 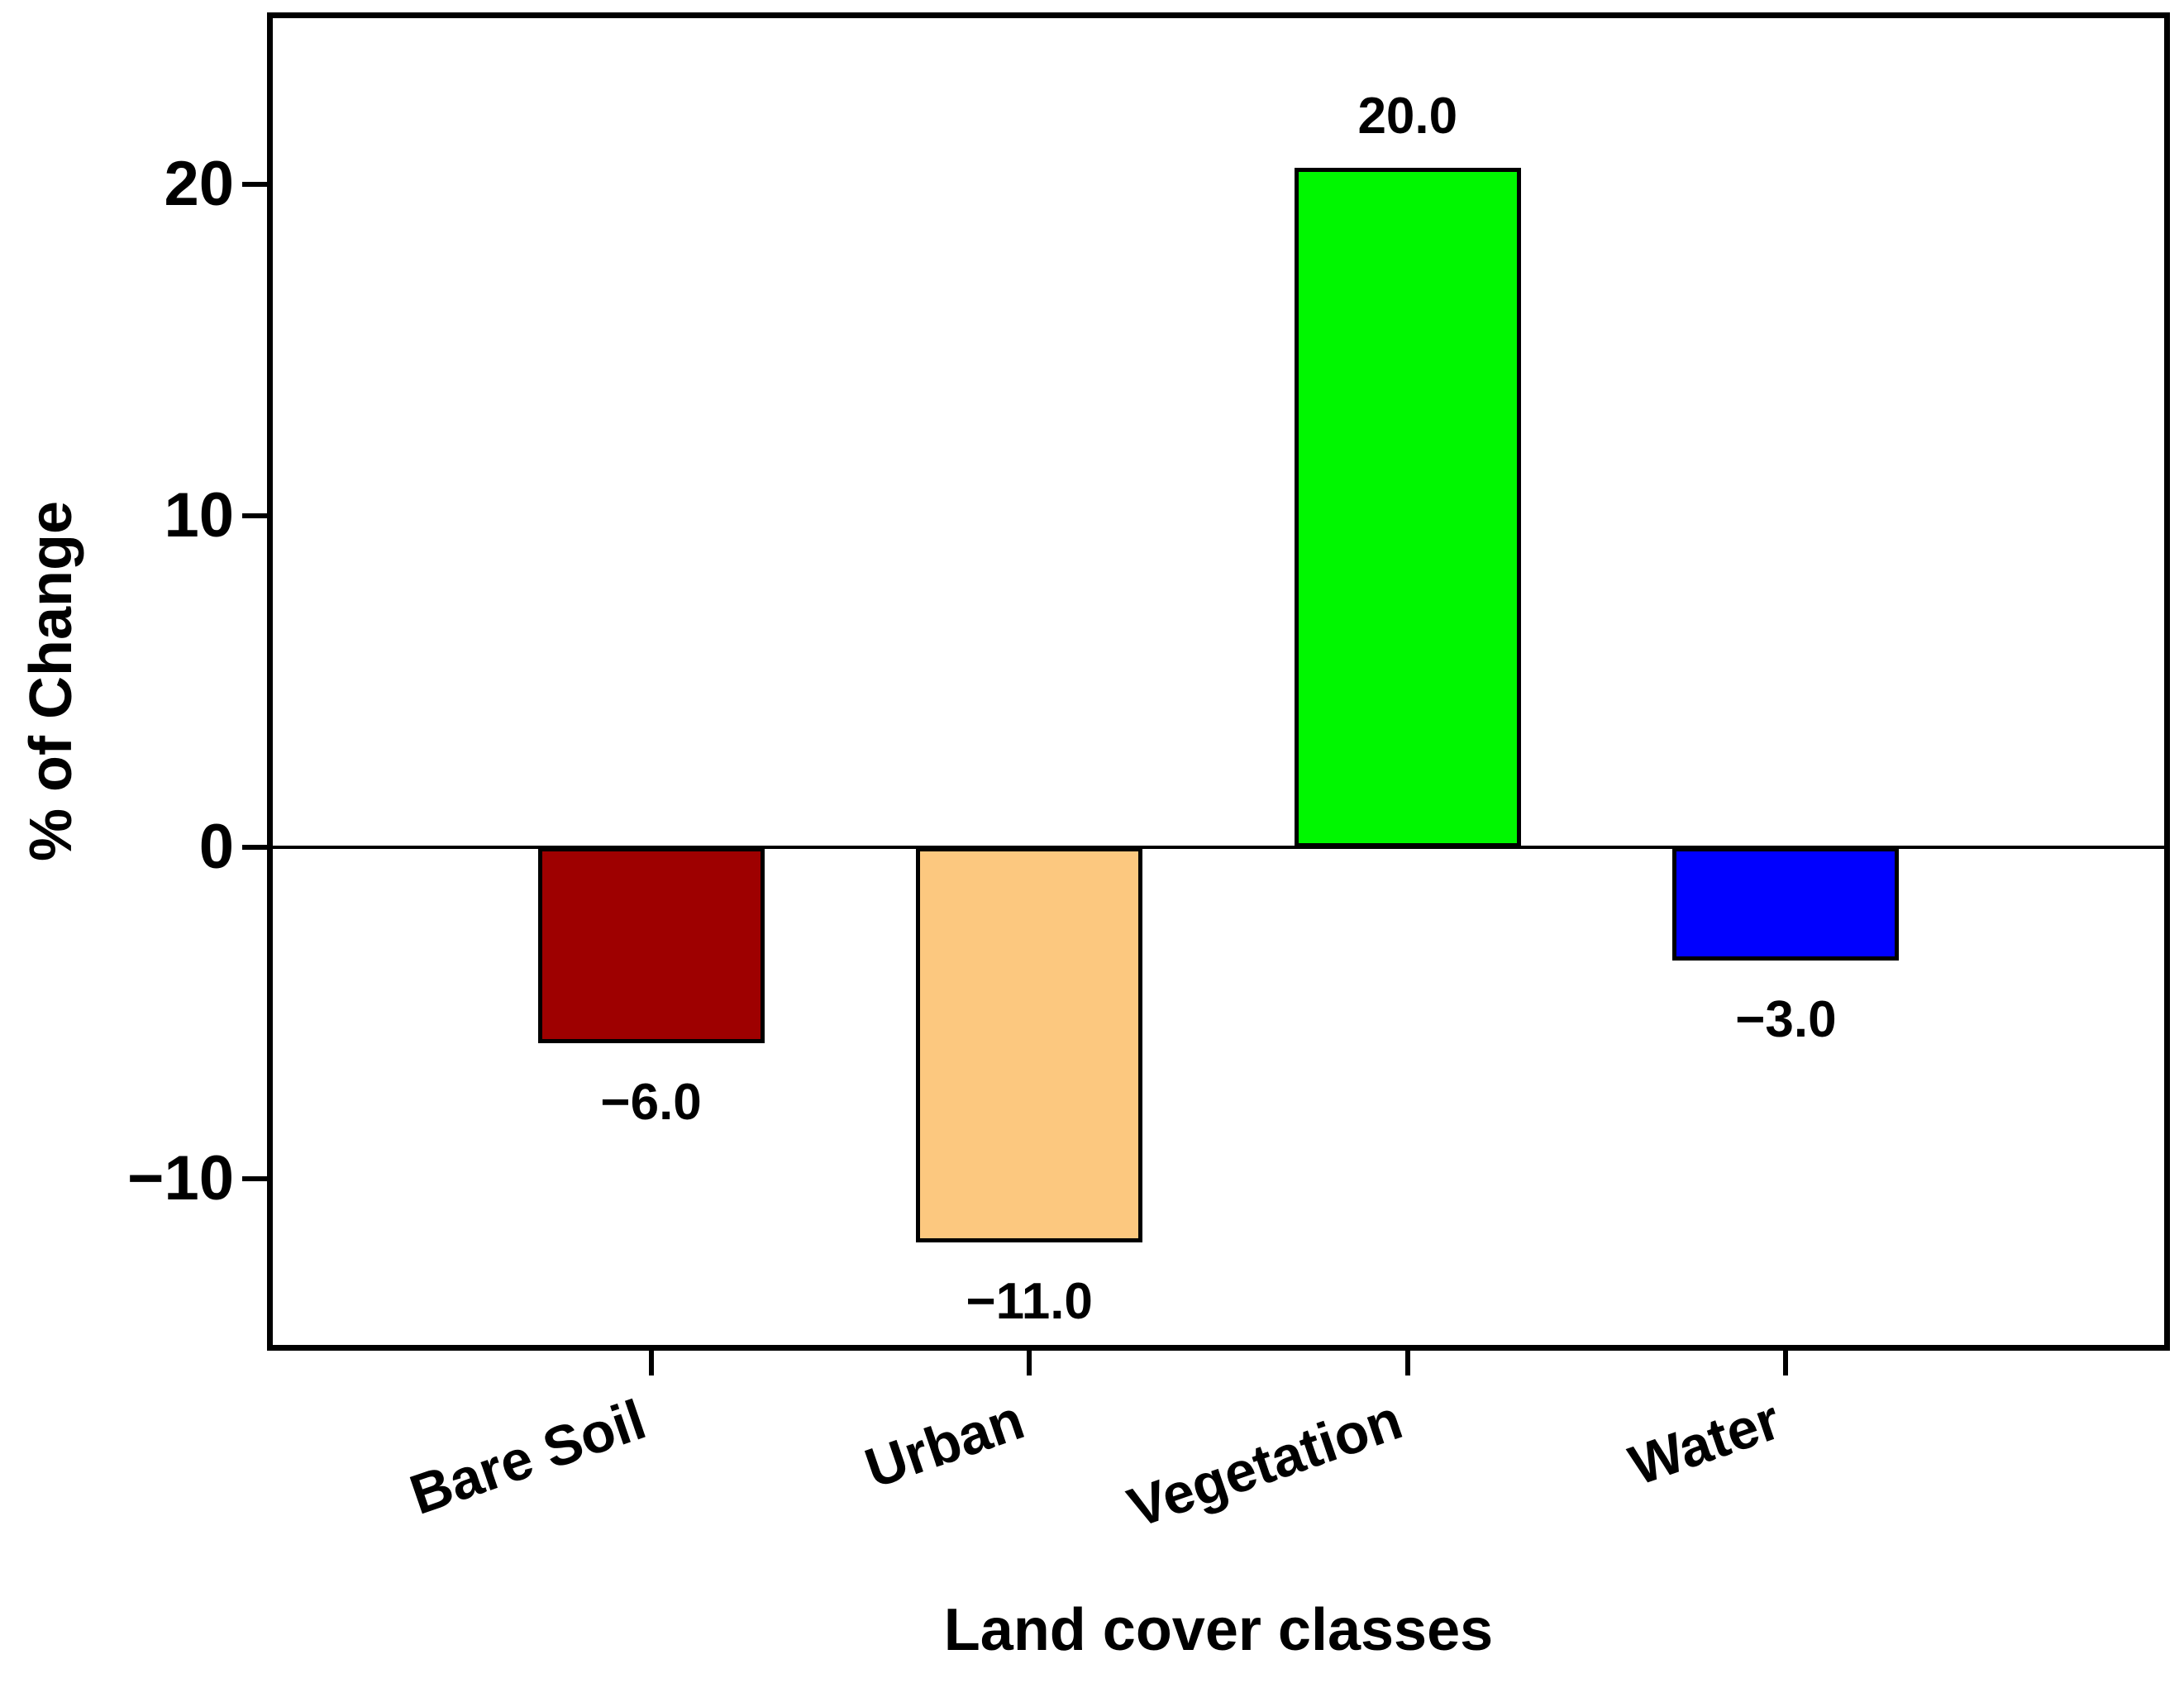 I want to click on x-tick-urban, so click(x=1029, y=1363).